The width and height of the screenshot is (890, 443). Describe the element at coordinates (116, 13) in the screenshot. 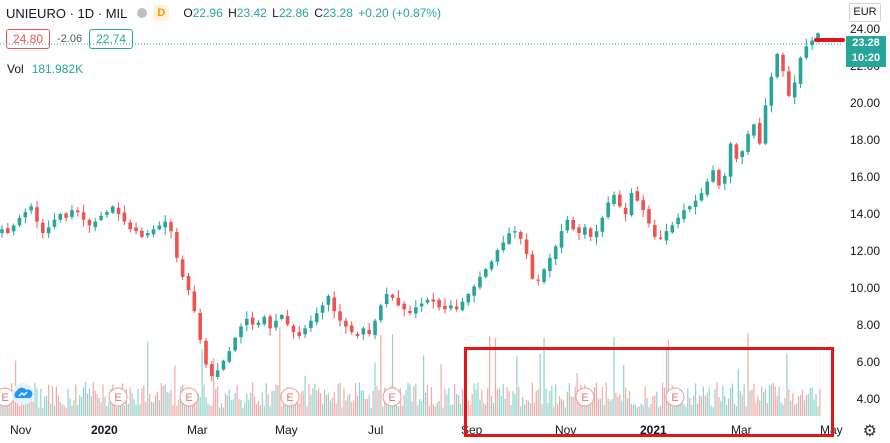

I see `symbol-exchange: MIL` at that location.